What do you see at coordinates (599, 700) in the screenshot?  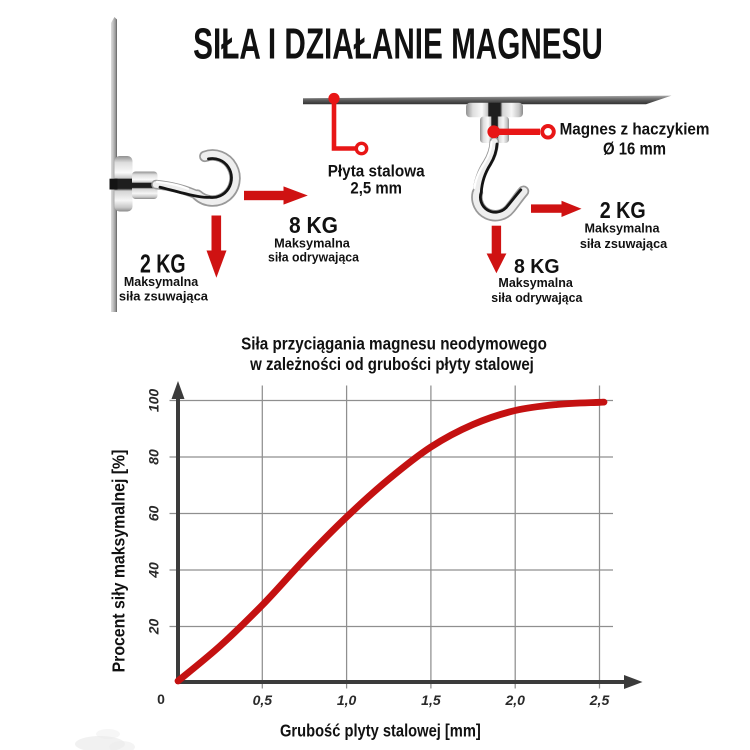 I see `svg-text: 2,5` at bounding box center [599, 700].